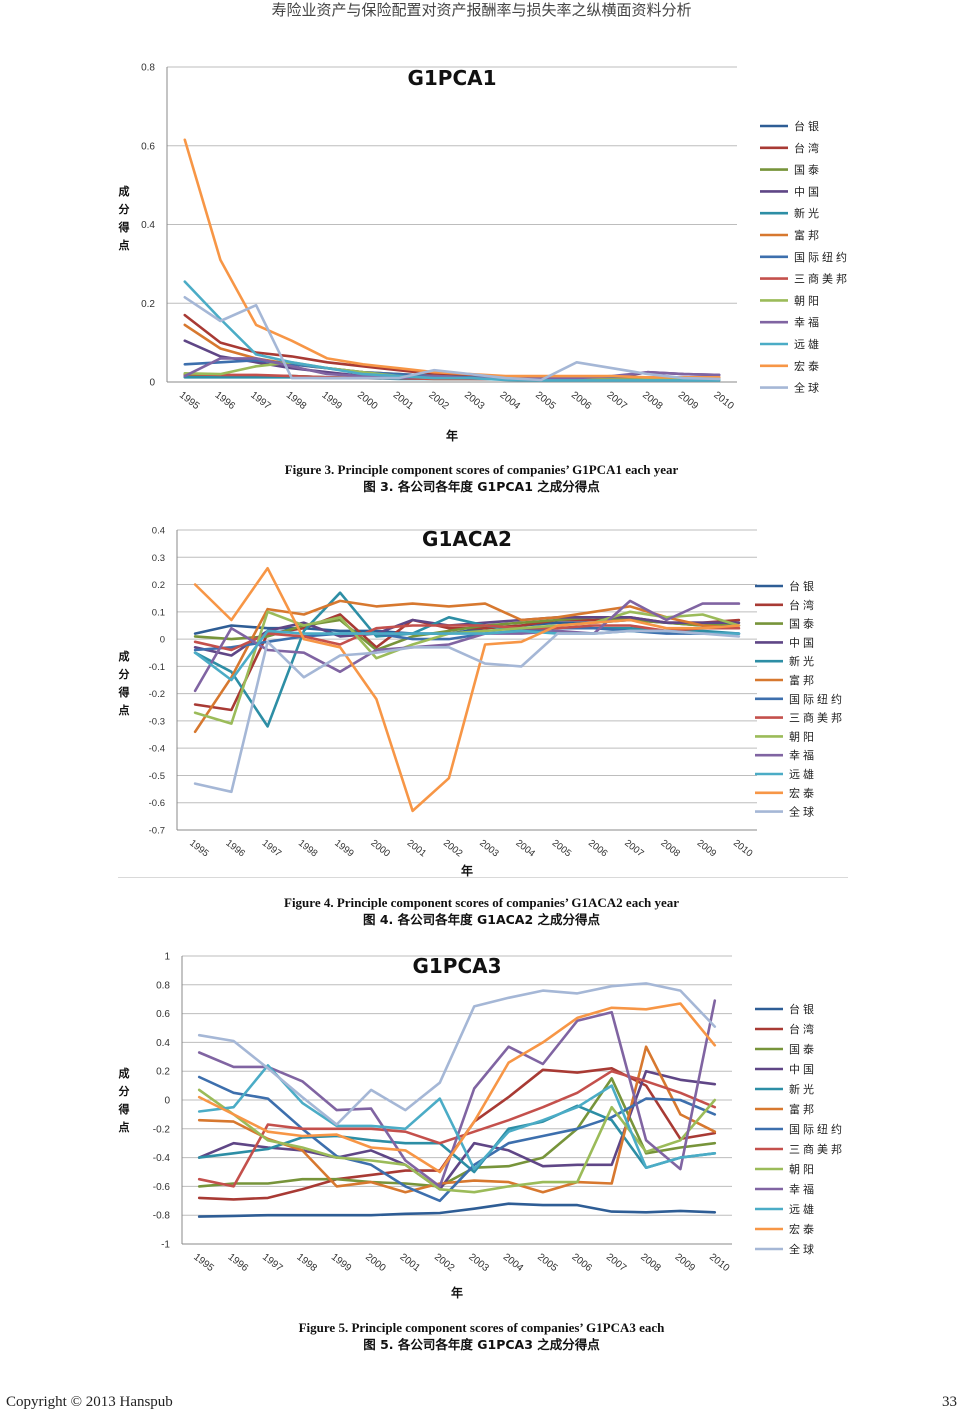  I want to click on x-tick-label: 2009, so click(706, 849).